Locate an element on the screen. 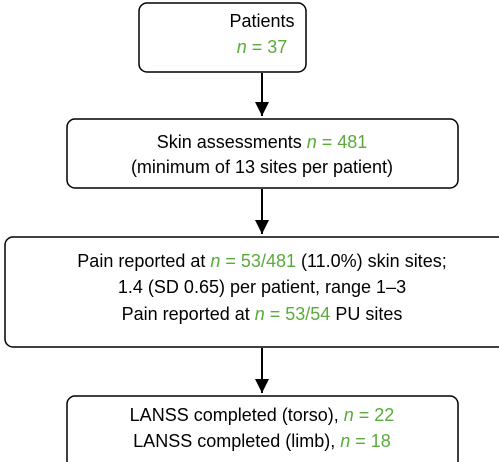 This screenshot has height=462, width=499. text-segment: = 18 is located at coordinates (370, 441).